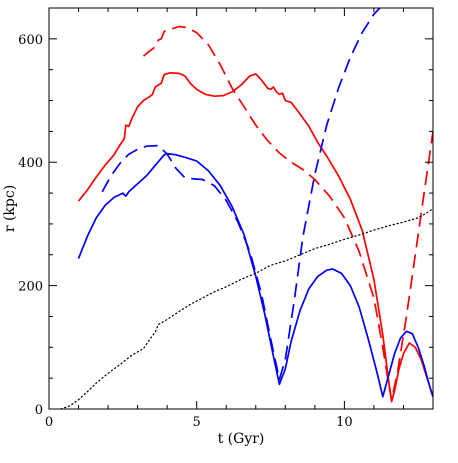 This screenshot has height=463, width=458. What do you see at coordinates (344, 422) in the screenshot?
I see `x-tick-label: 10` at bounding box center [344, 422].